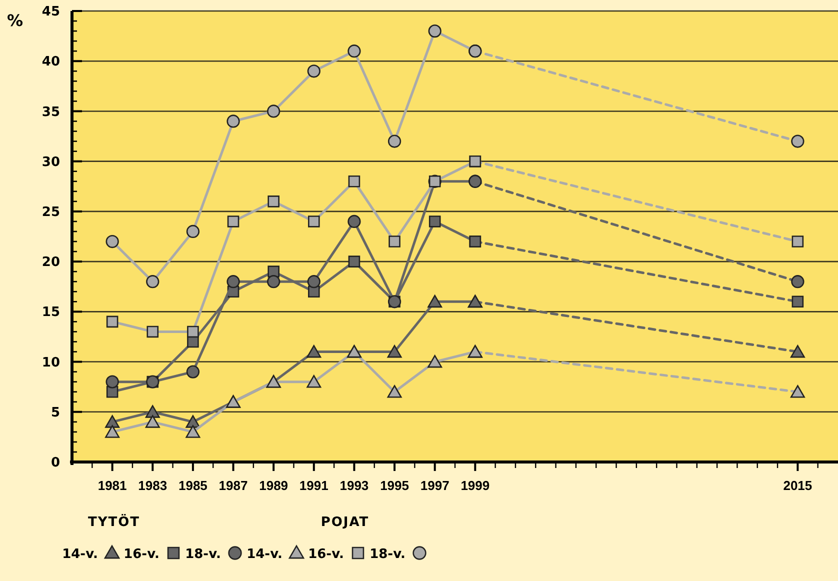  What do you see at coordinates (51, 212) in the screenshot?
I see `y-tick-label: 25` at bounding box center [51, 212].